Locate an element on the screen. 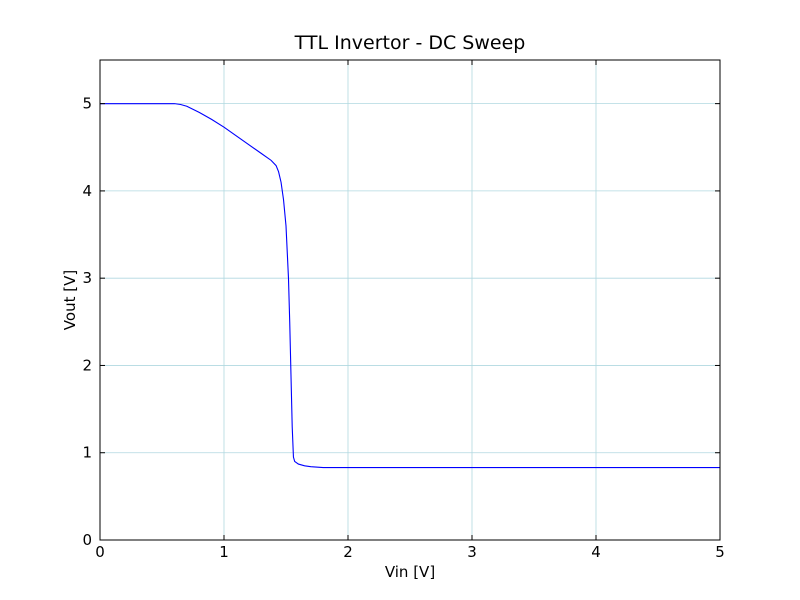  y-tick-label: 0 is located at coordinates (87, 540).